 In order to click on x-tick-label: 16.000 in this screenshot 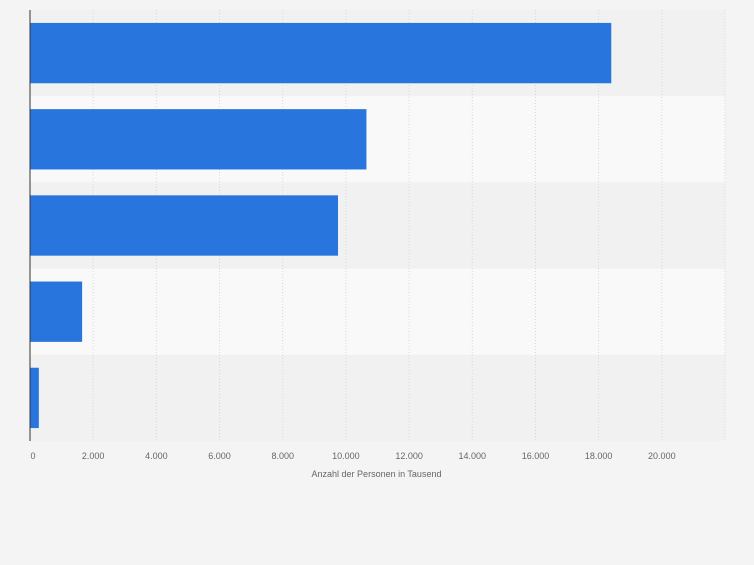, I will do `click(536, 456)`.